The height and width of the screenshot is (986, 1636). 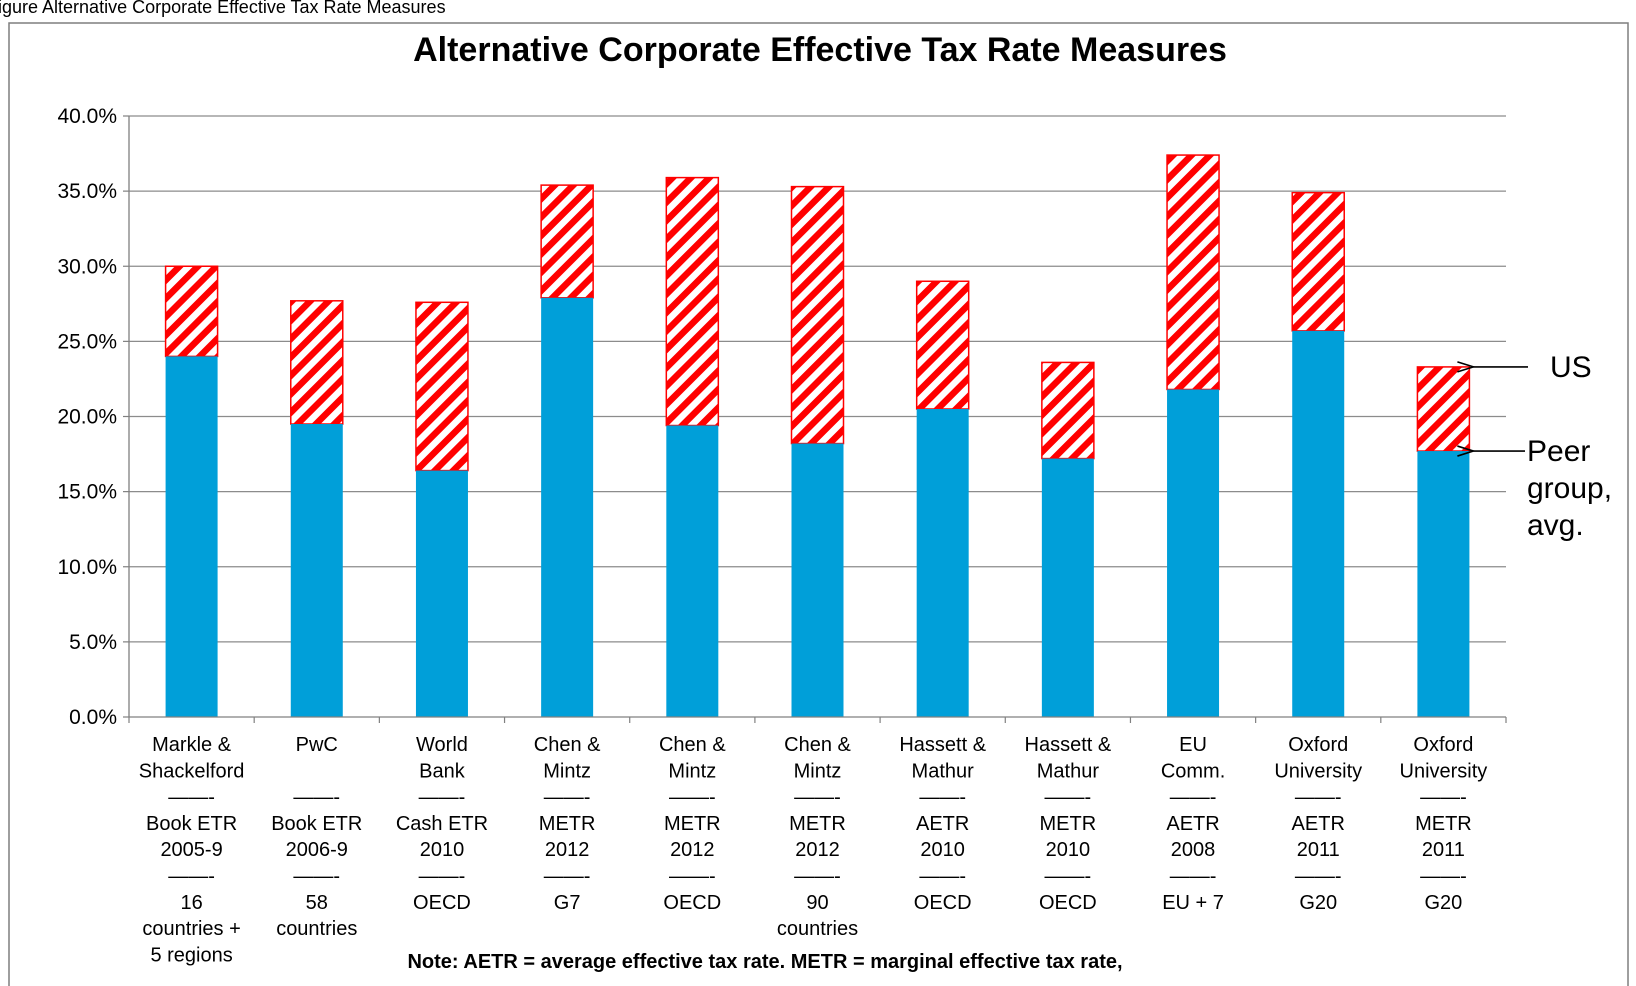 I want to click on x-tick-label: Shackelford, so click(x=192, y=771).